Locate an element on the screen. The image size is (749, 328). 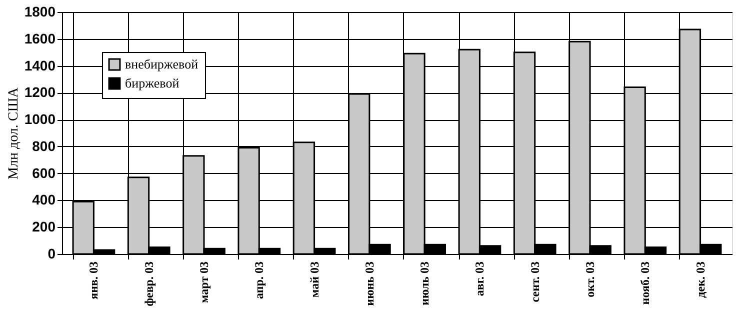
y-tick-label: 1800 is located at coordinates (40, 12).